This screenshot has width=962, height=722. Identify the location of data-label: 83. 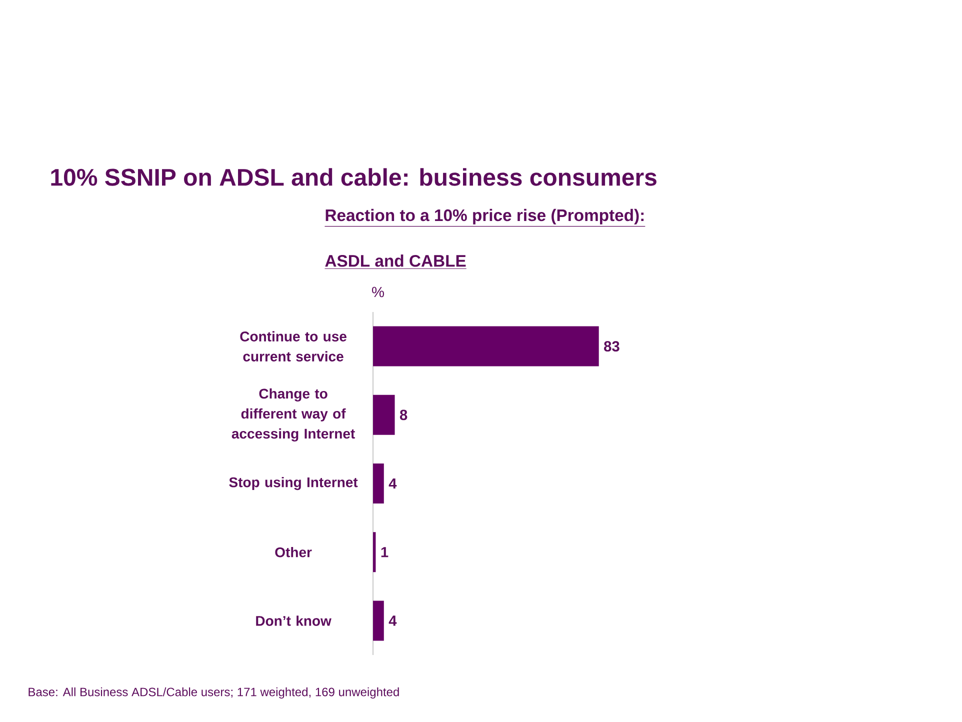
(612, 346).